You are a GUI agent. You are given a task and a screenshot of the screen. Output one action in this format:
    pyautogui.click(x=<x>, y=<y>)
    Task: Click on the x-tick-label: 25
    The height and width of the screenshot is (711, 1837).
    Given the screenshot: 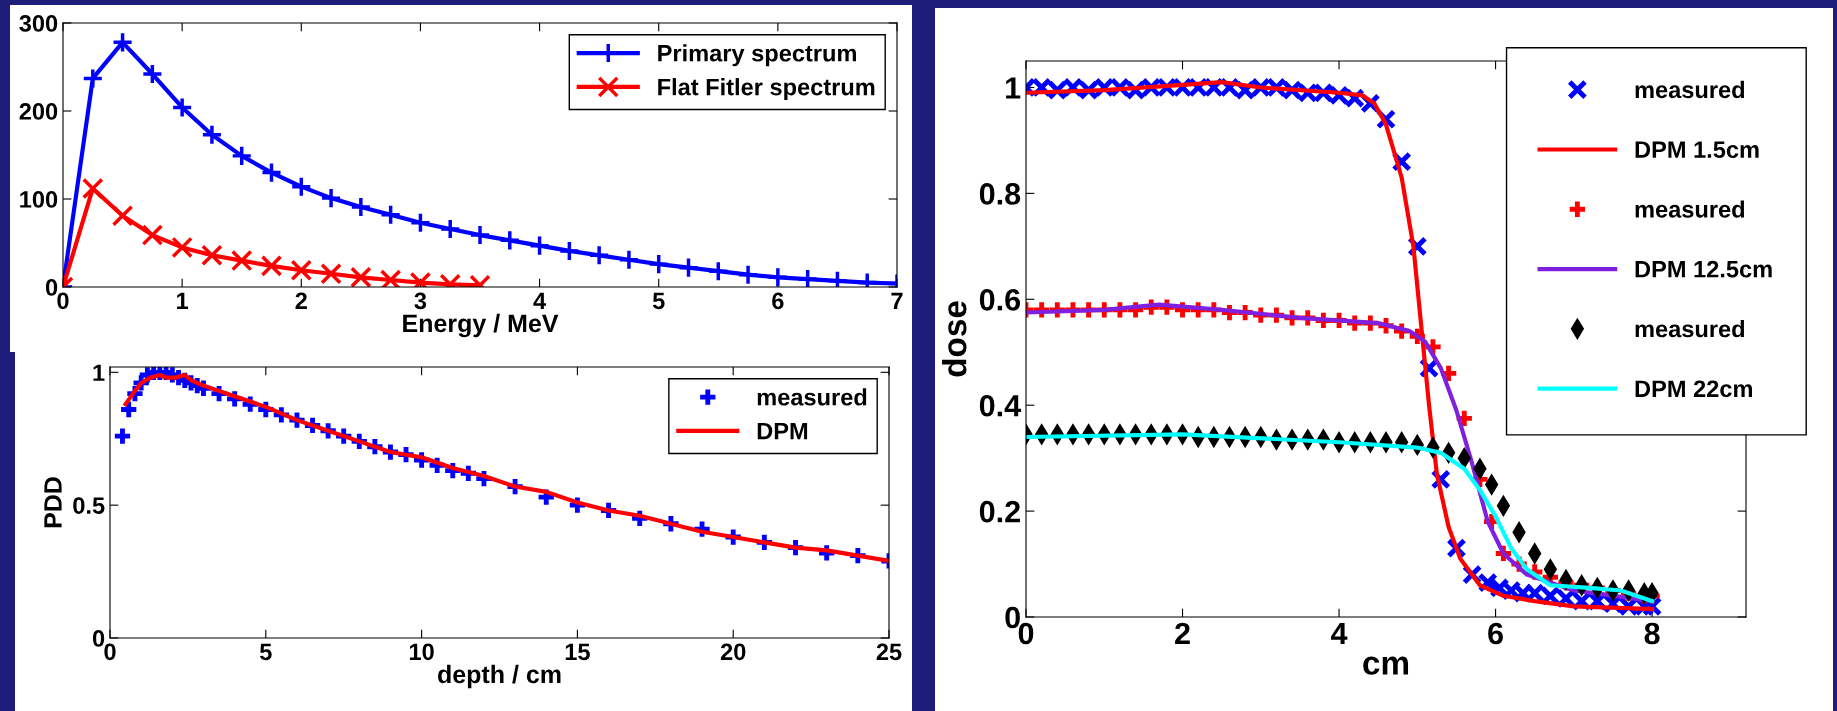 What is the action you would take?
    pyautogui.click(x=889, y=652)
    